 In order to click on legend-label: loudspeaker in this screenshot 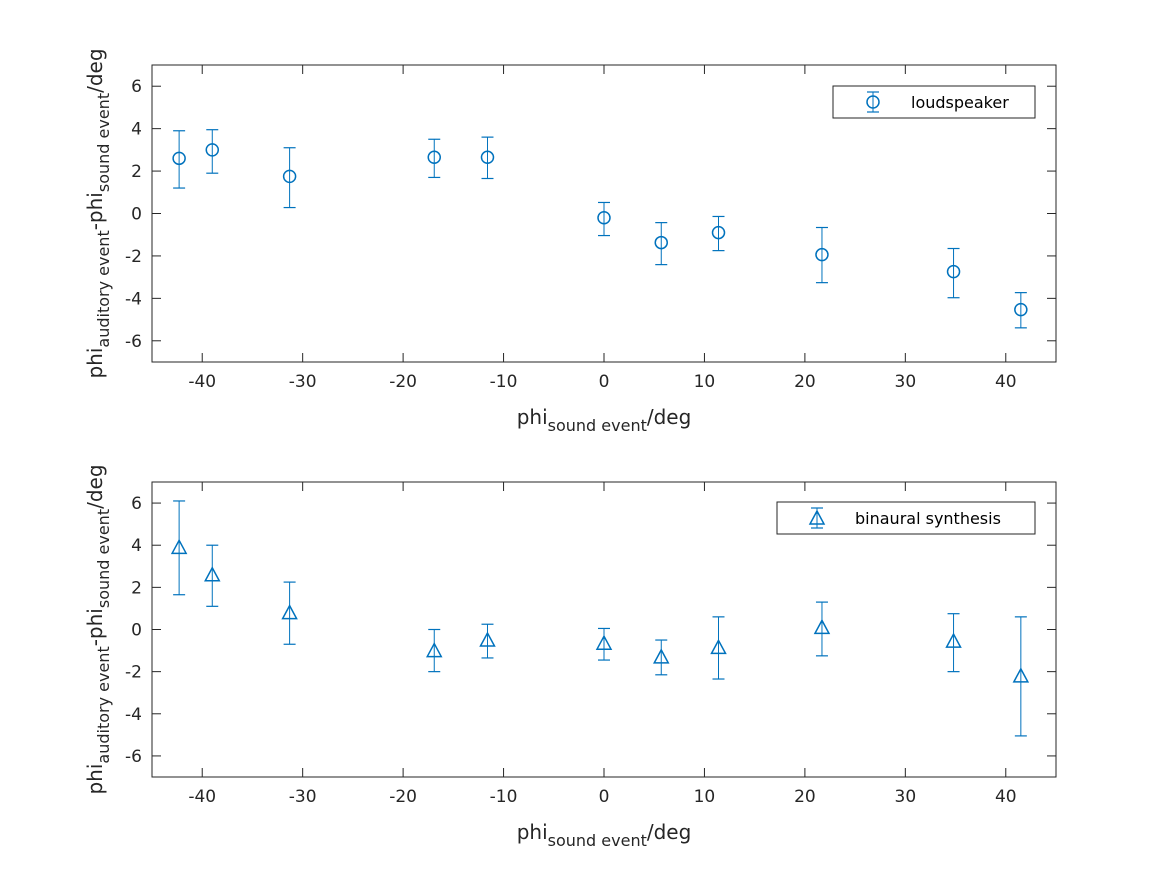, I will do `click(960, 102)`.